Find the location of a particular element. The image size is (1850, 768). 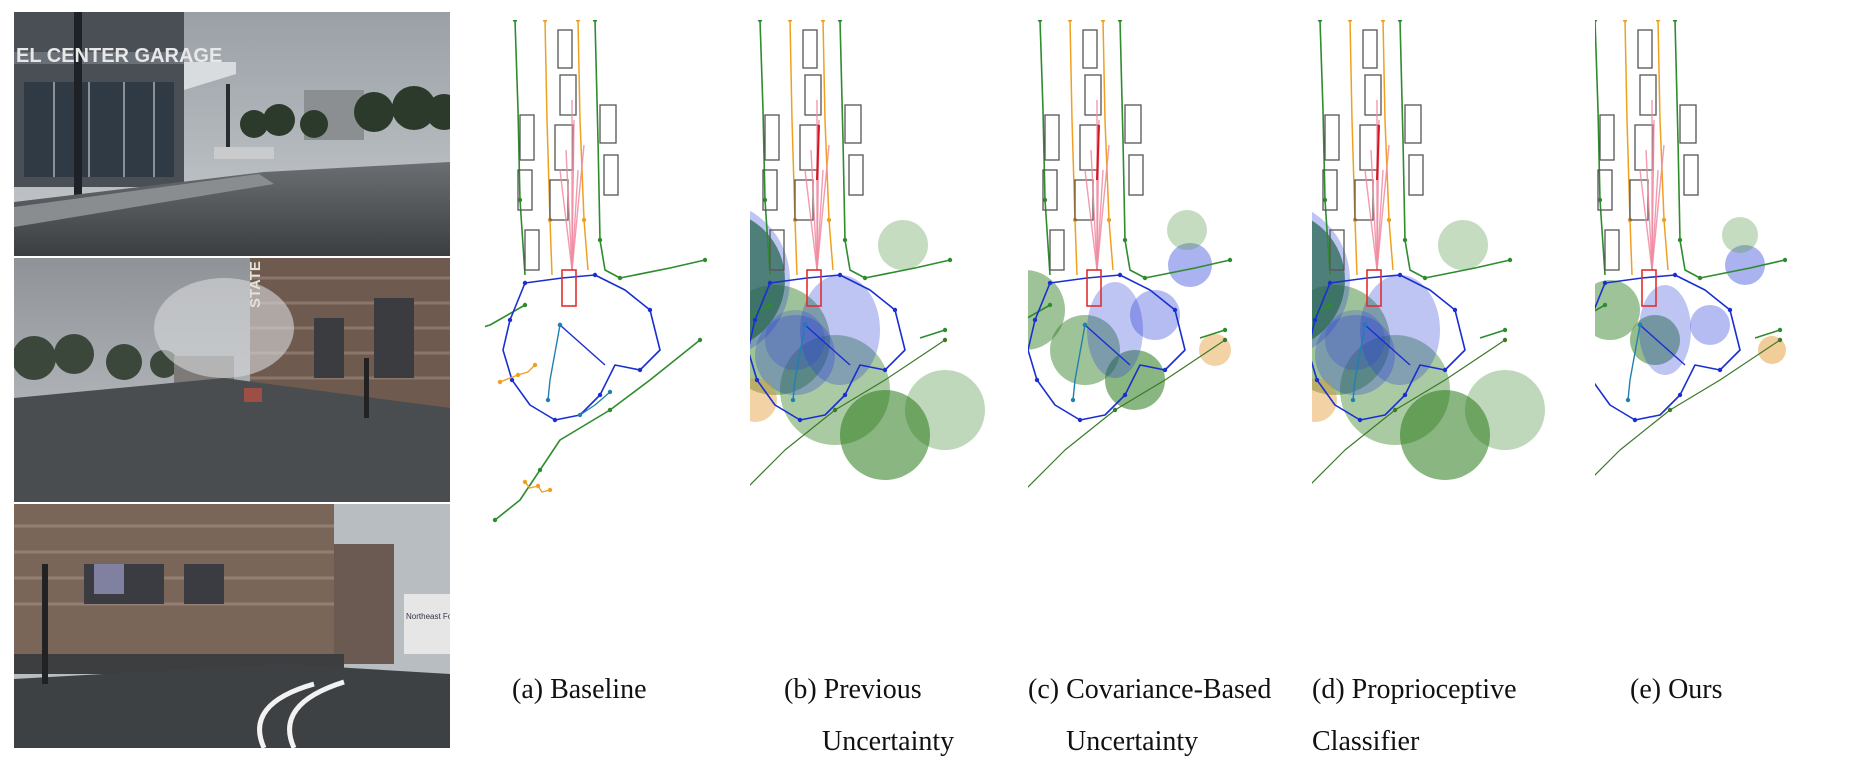

lane-segment-south-vertex is located at coordinates (550, 490).